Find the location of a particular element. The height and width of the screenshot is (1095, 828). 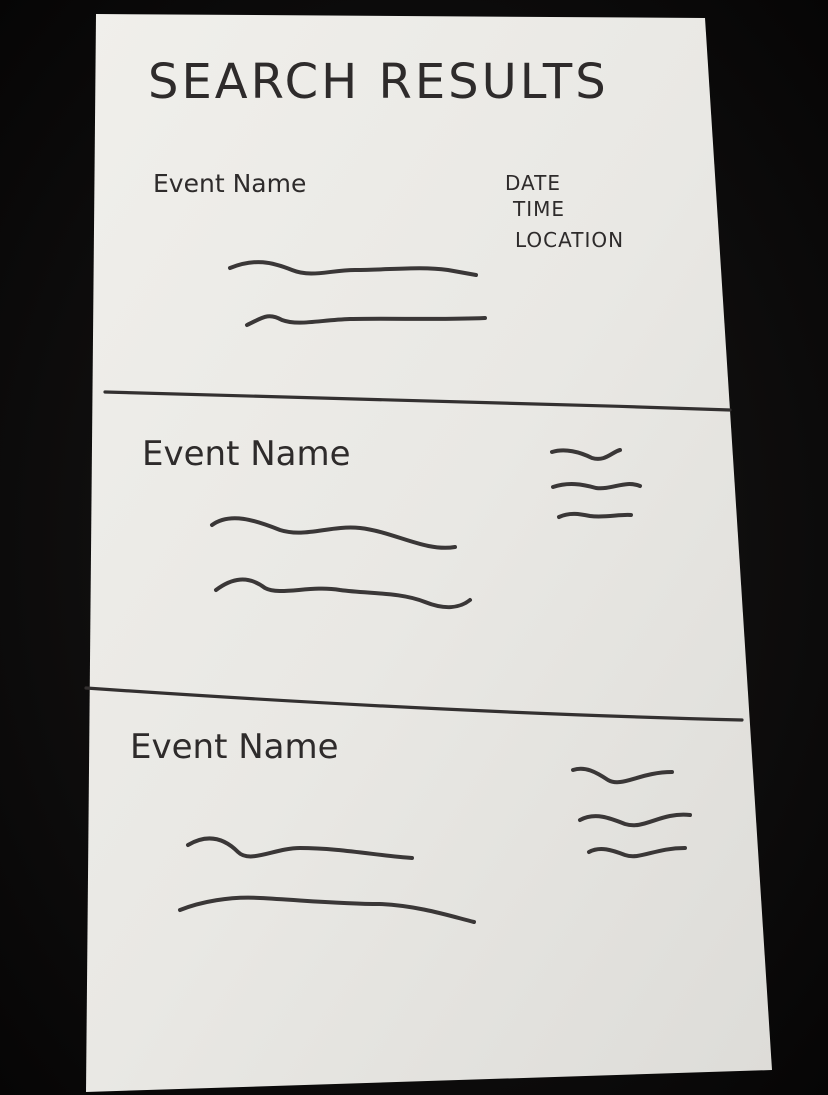

location-label: LOCATION is located at coordinates (569, 240).